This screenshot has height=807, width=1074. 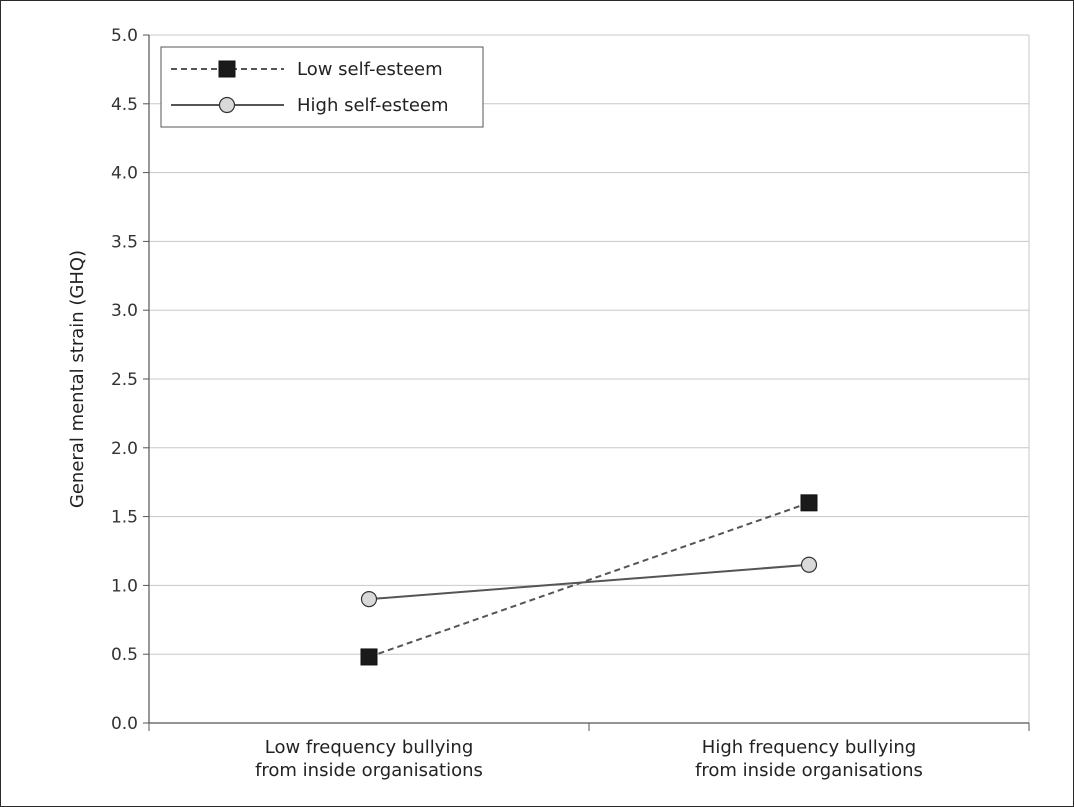 I want to click on legend-label: High self-esteem, so click(x=373, y=105).